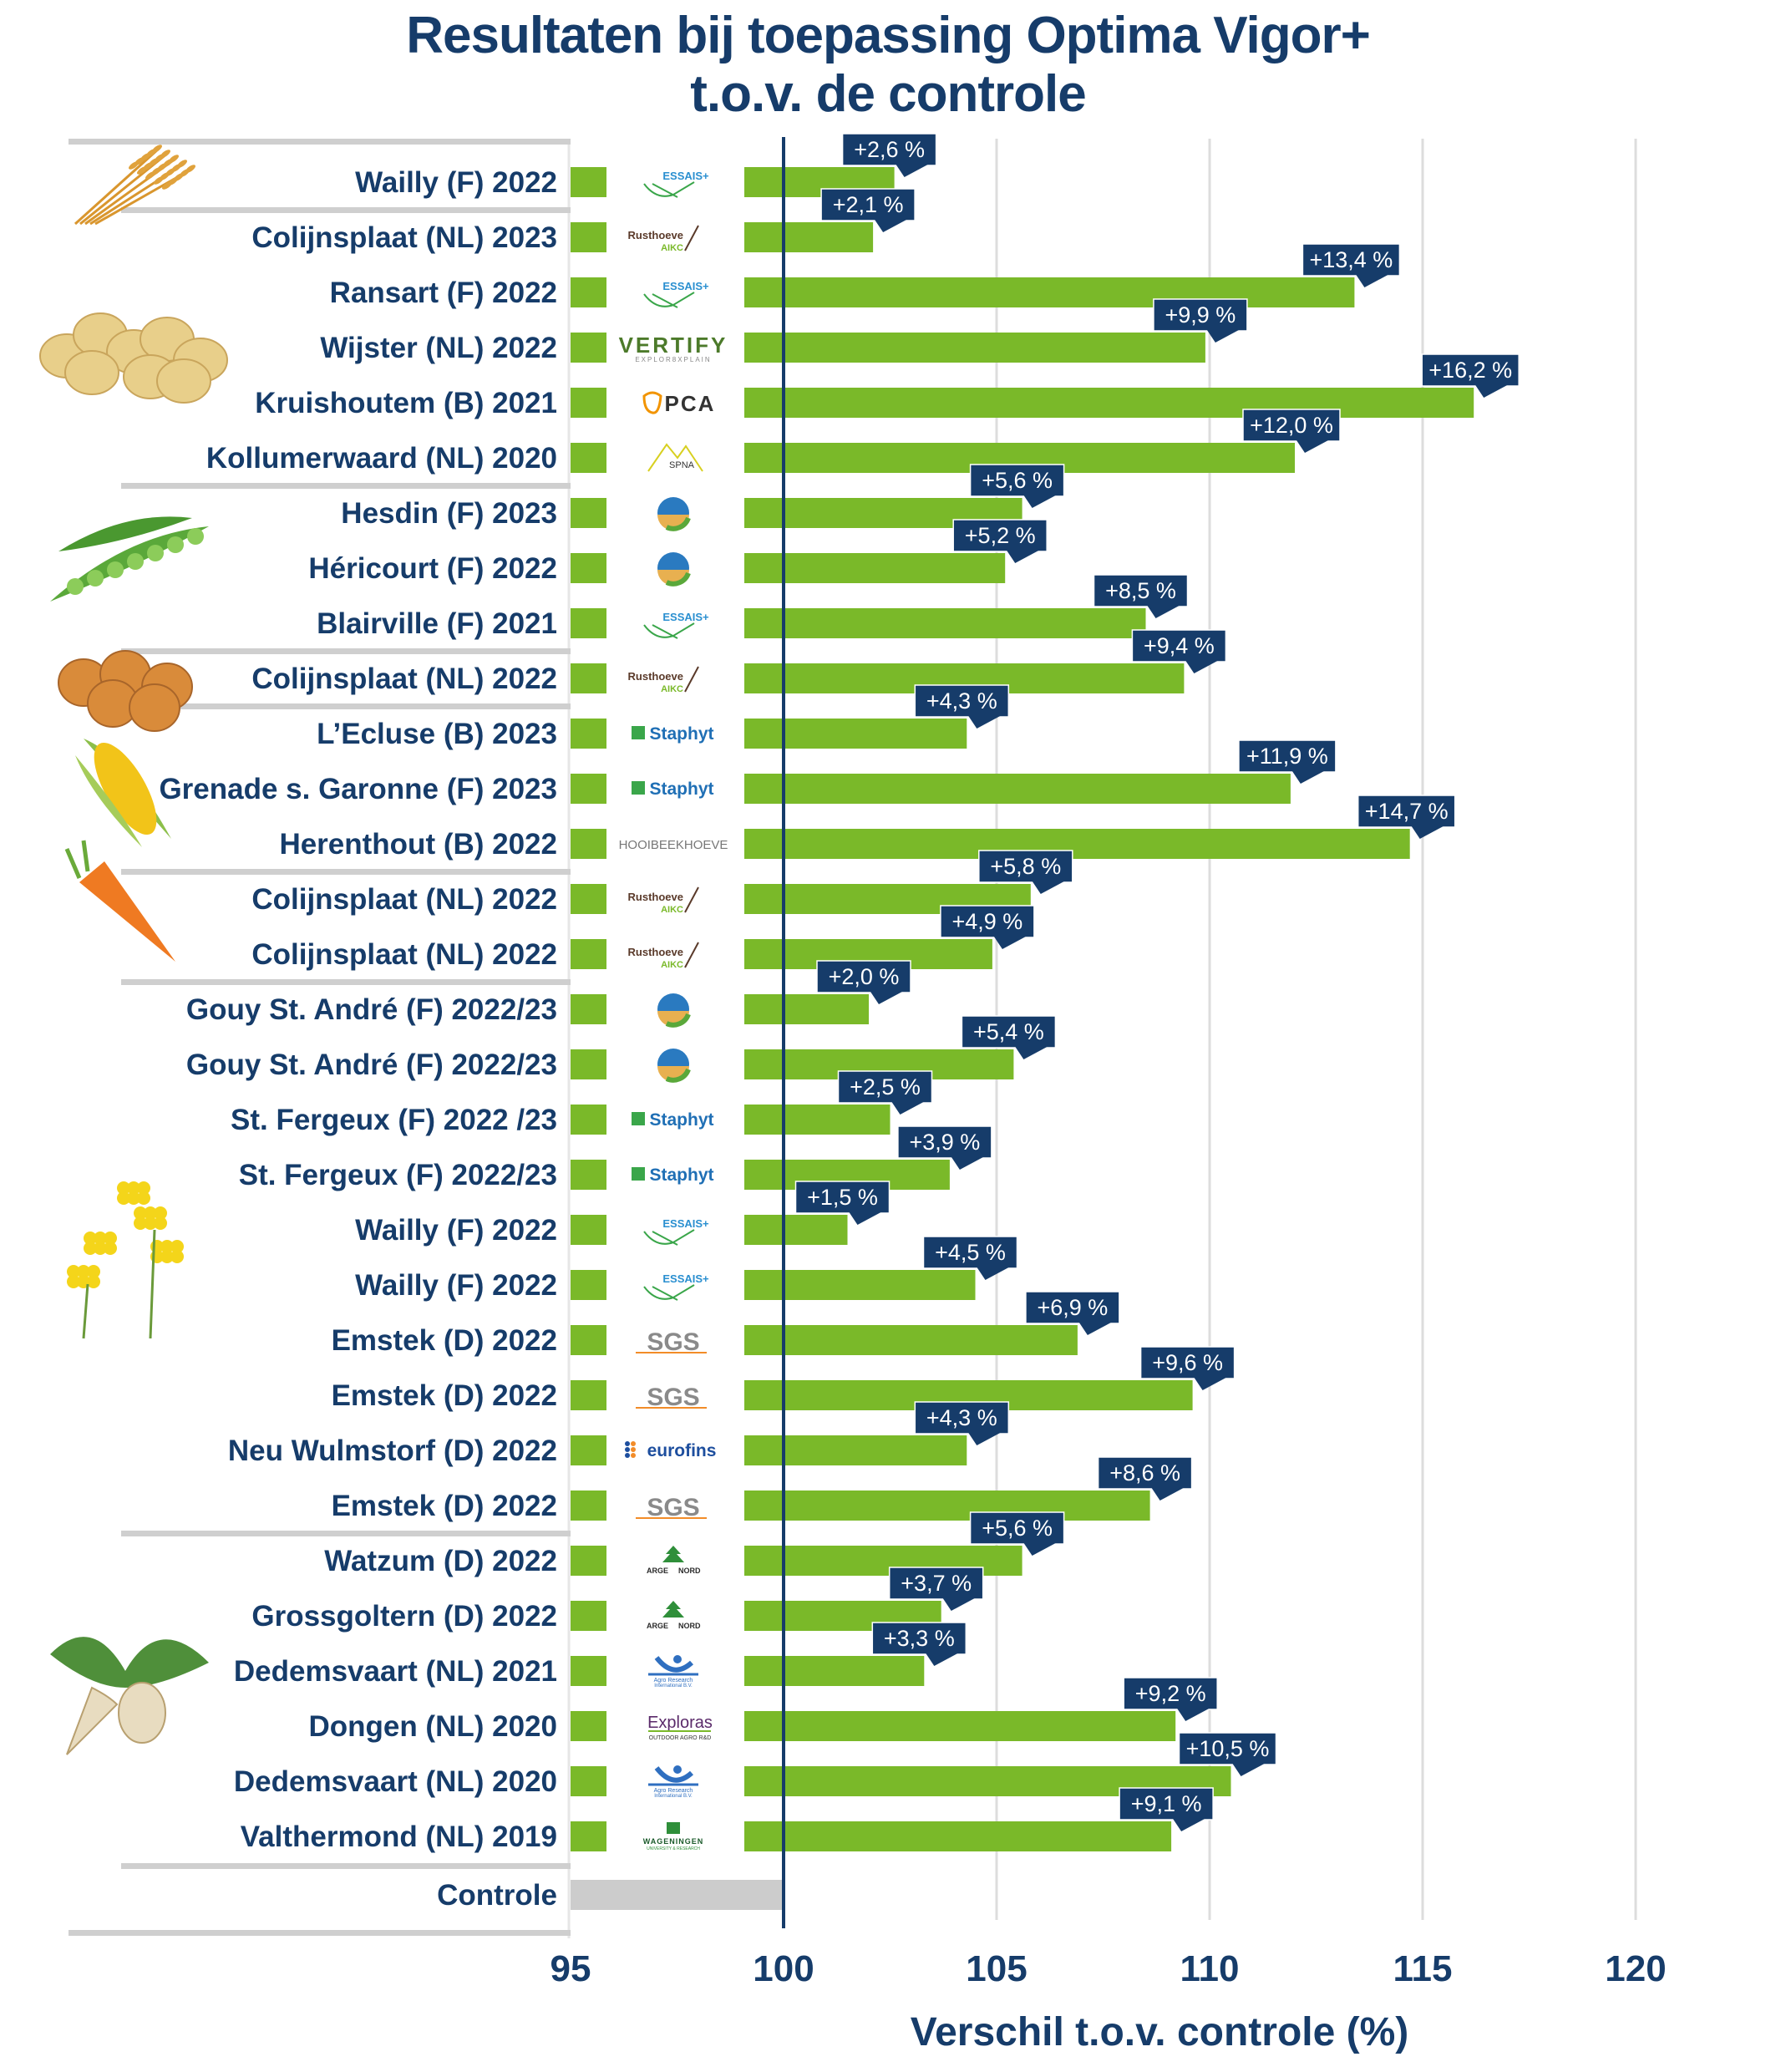 Image resolution: width=1776 pixels, height=2072 pixels. I want to click on value-label: +10,5 %, so click(1228, 1748).